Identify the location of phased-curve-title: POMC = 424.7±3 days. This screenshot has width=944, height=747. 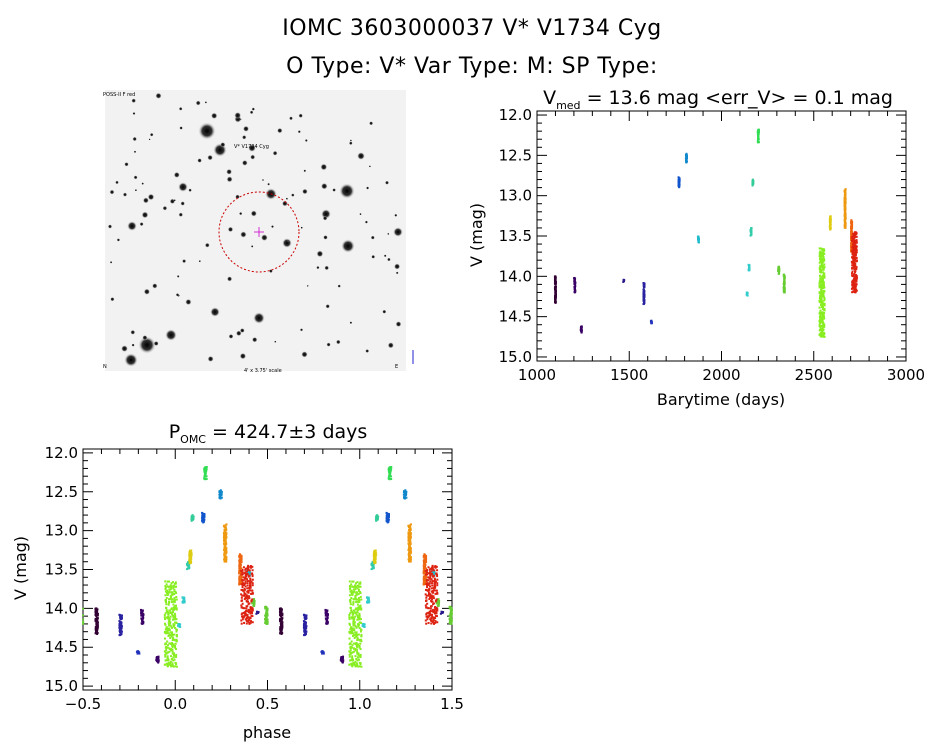
(268, 433).